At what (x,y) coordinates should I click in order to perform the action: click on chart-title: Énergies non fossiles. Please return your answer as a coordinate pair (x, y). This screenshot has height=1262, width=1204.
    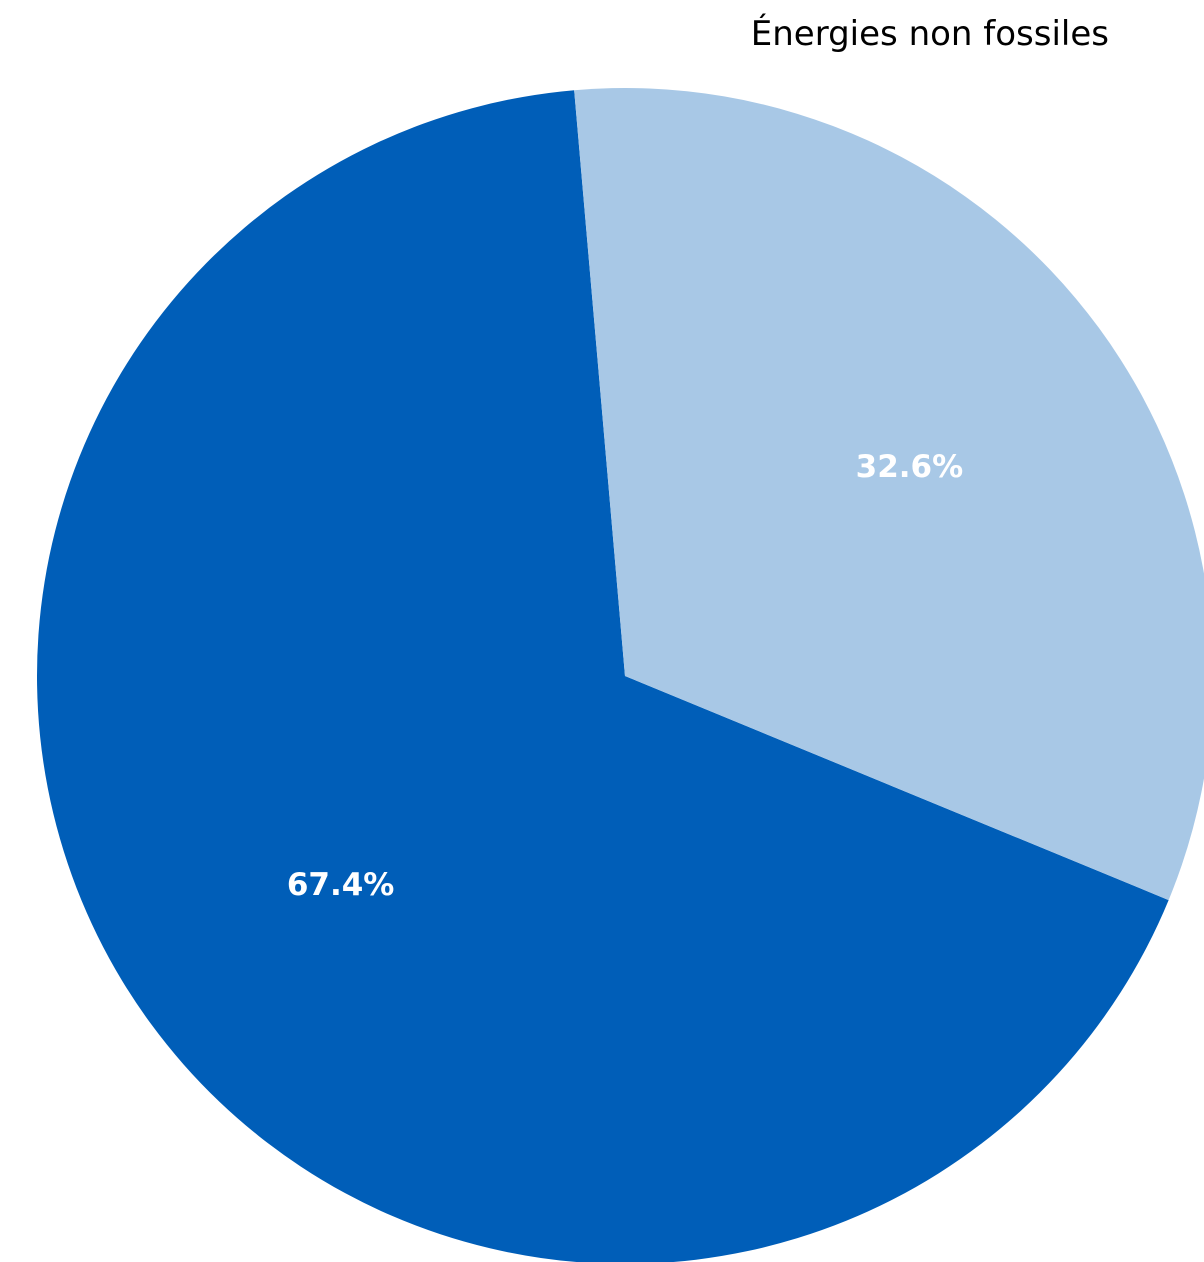
    Looking at the image, I should click on (929, 34).